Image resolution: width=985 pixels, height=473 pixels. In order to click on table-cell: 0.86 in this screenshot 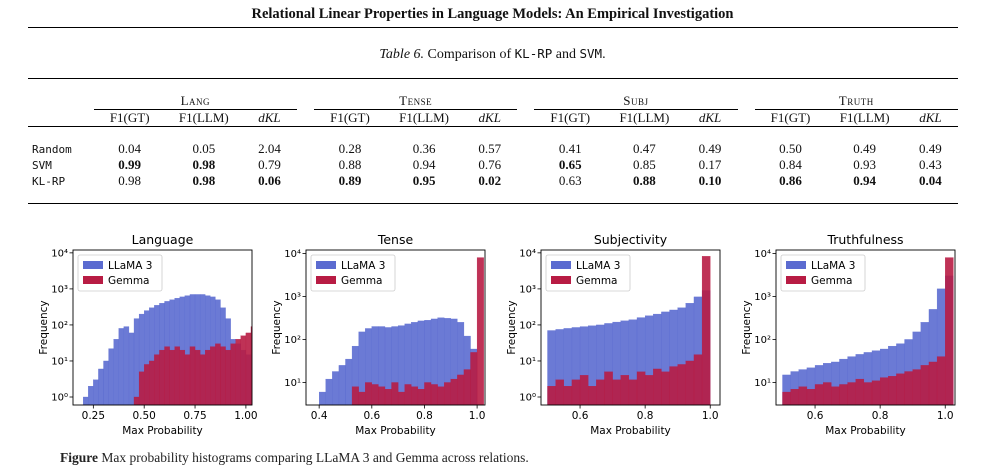, I will do `click(790, 180)`.